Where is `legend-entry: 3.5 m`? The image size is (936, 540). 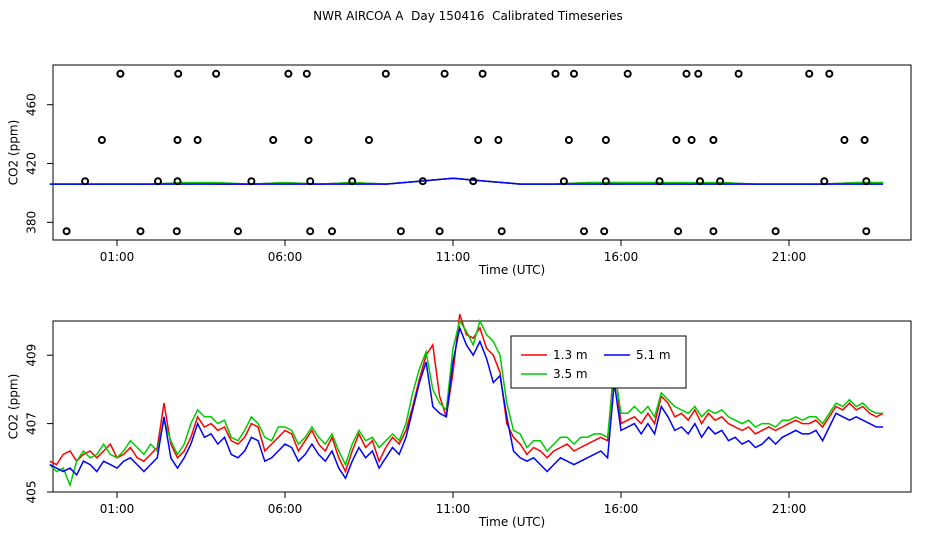
legend-entry: 3.5 m is located at coordinates (570, 374).